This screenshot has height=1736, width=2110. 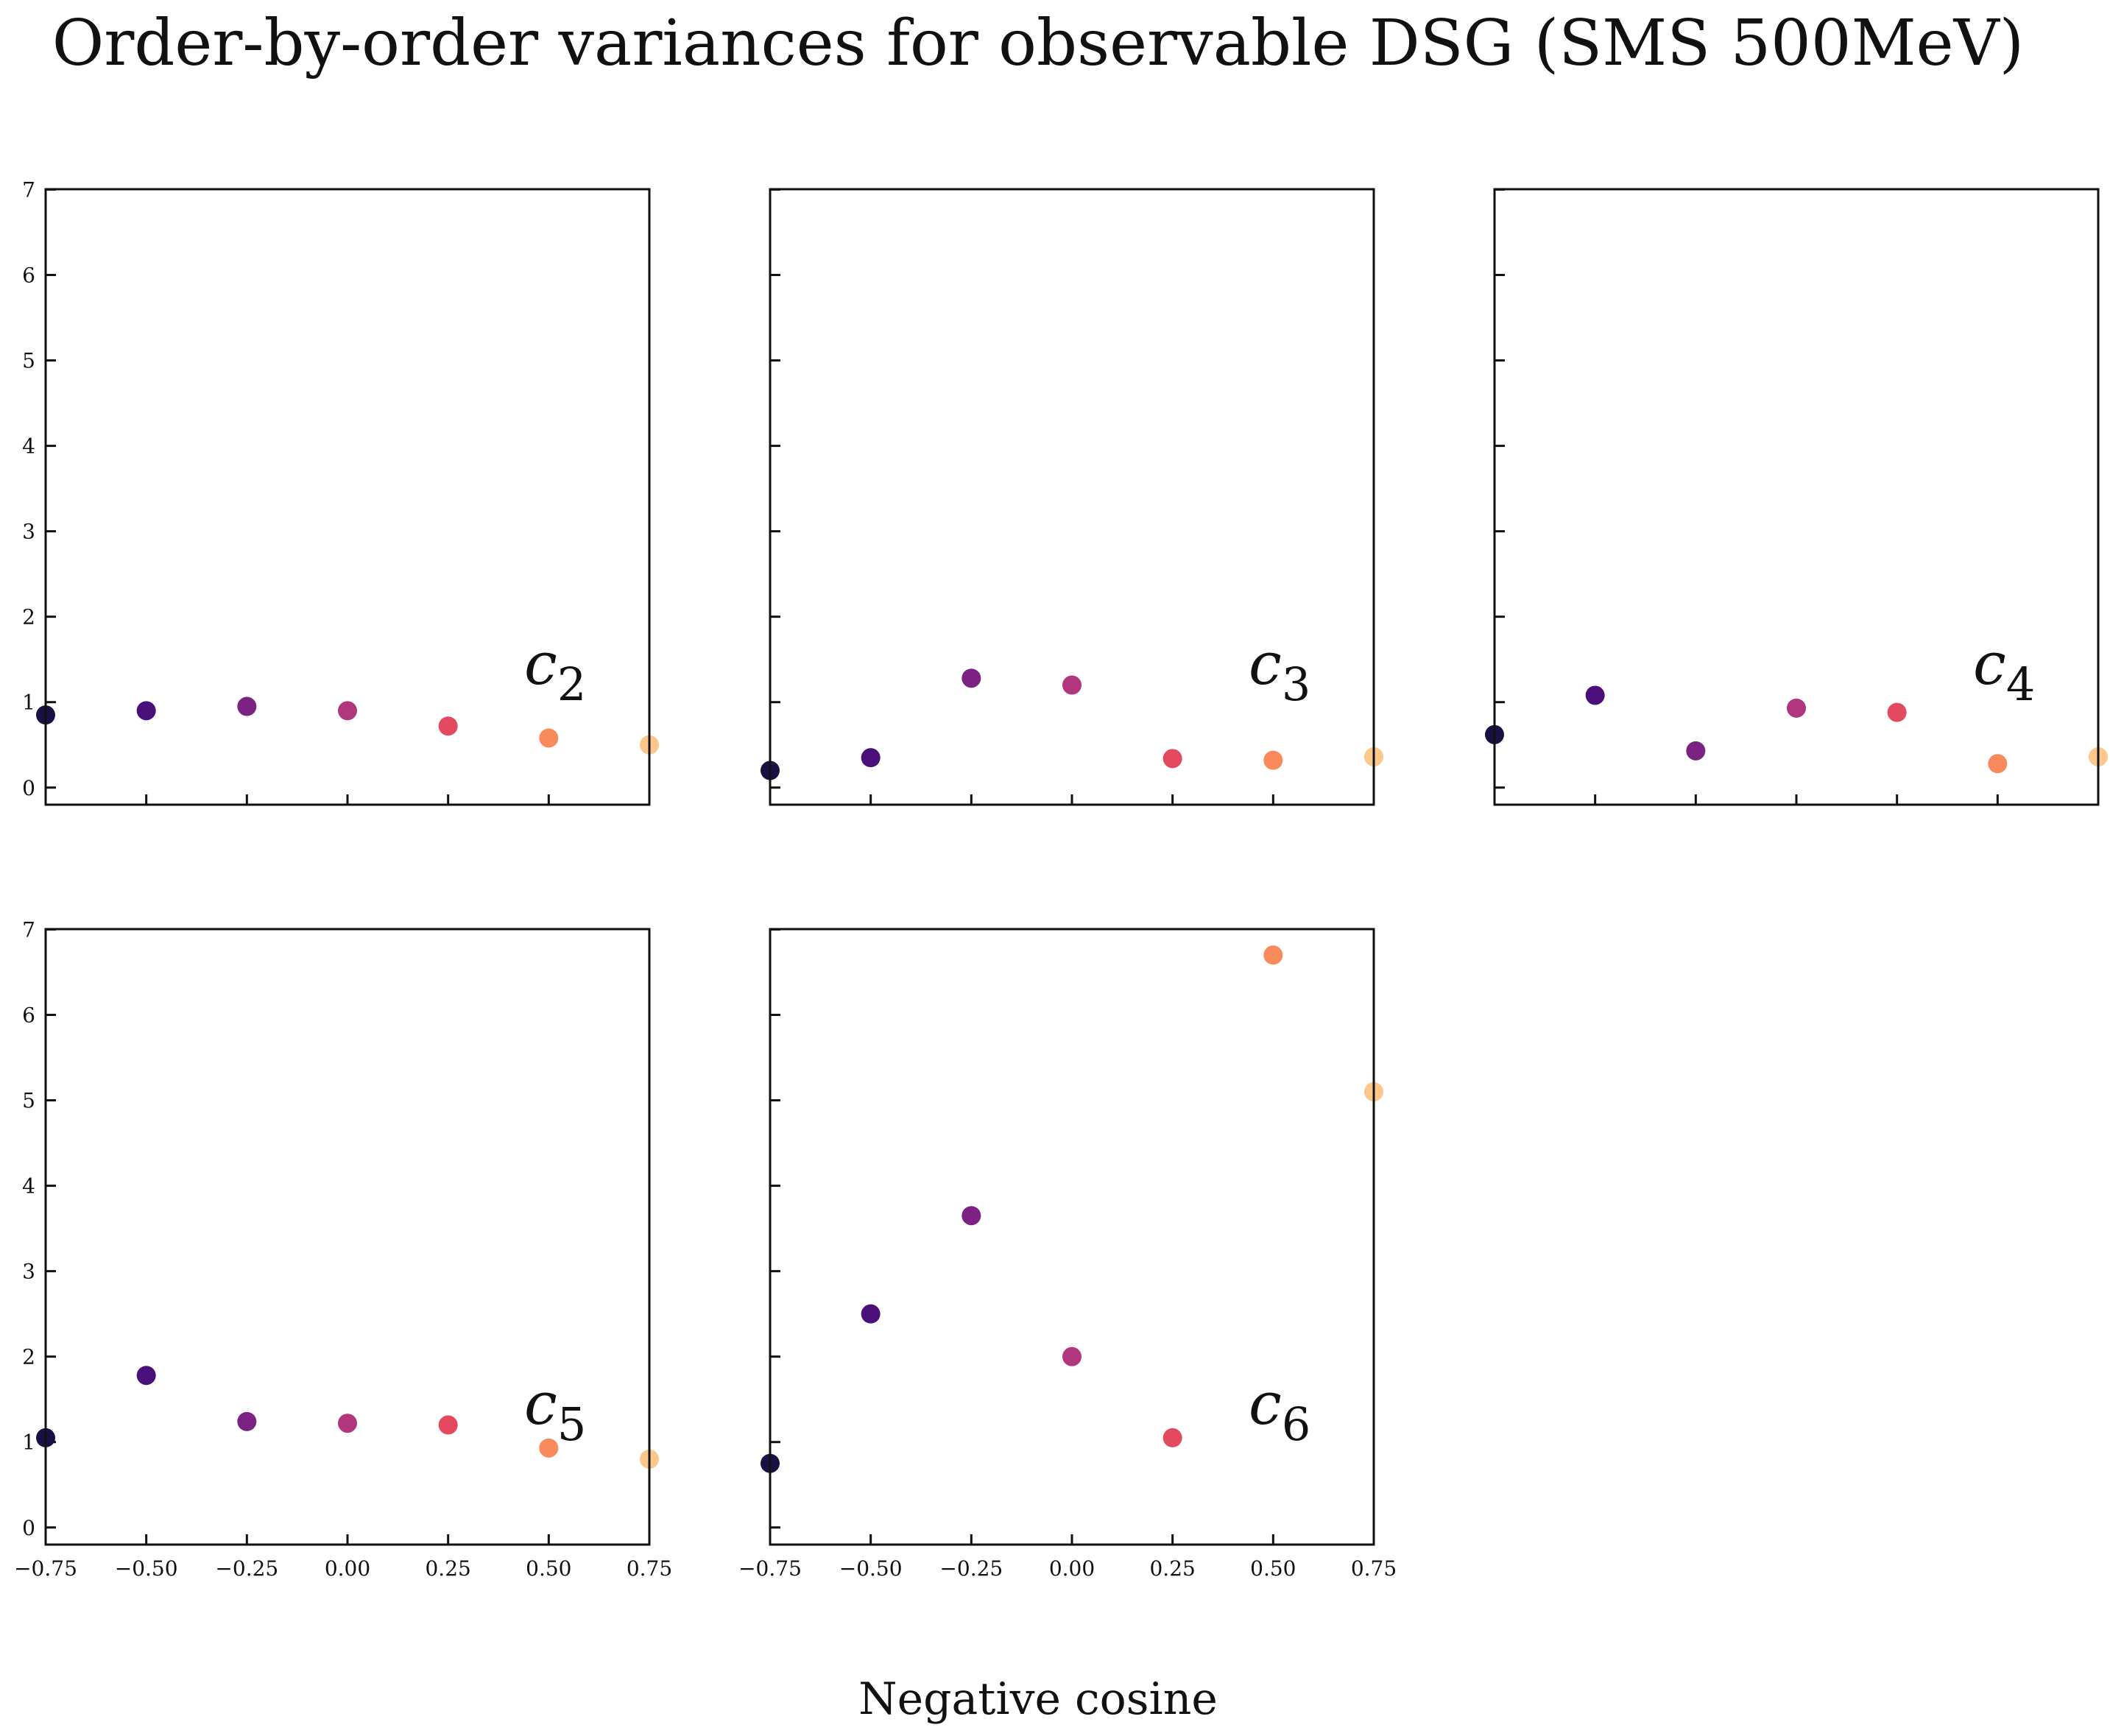 I want to click on x-axis-label: Negative cosine, so click(x=1038, y=1699).